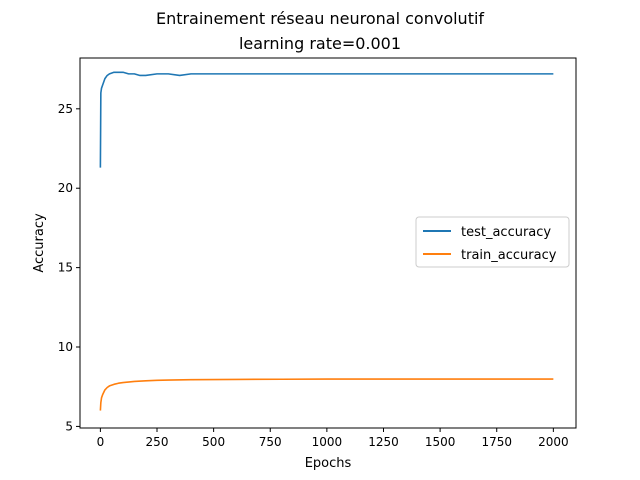  I want to click on x-axis-ticks: 0 250 500 750 1000 1250 1500 1750 2000, so click(333, 438).